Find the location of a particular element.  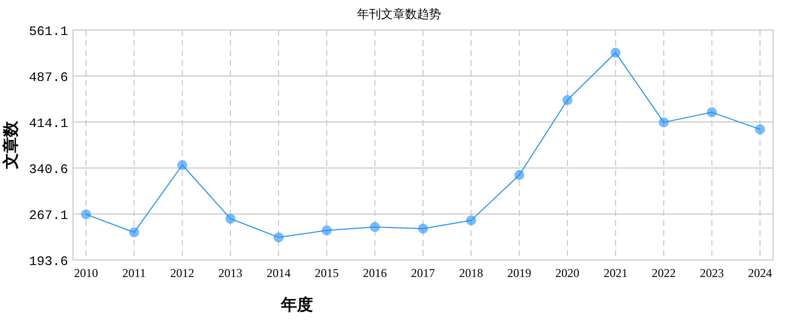

x-tick-label: 2018 is located at coordinates (471, 273).